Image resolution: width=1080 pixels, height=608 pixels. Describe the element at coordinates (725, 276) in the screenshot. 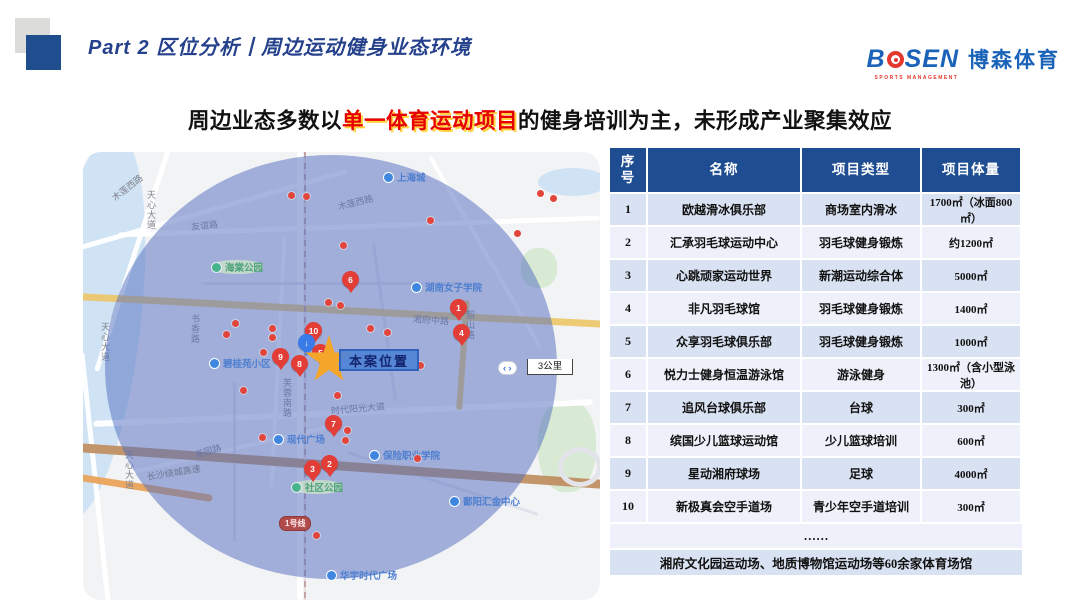

I see `table-cell: 心跳顽家运动世界` at that location.